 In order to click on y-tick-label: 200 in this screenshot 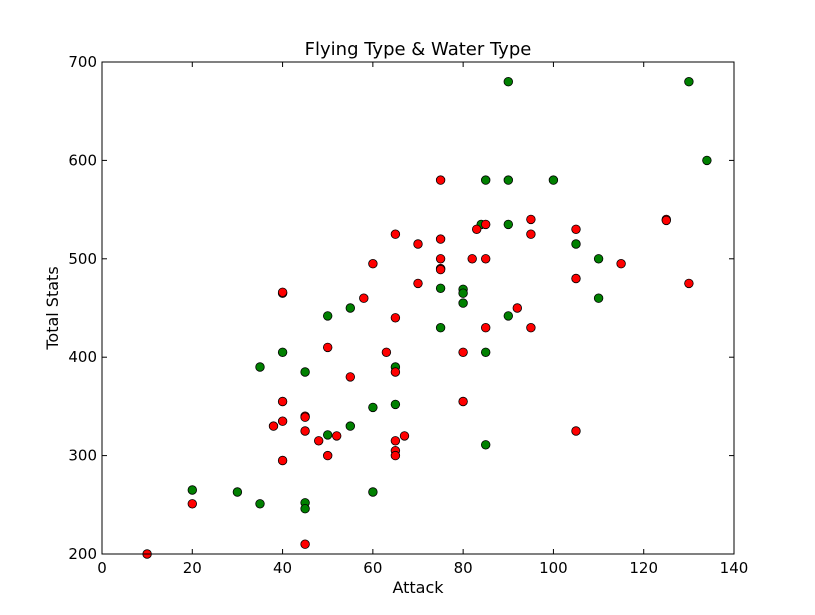, I will do `click(82, 554)`.